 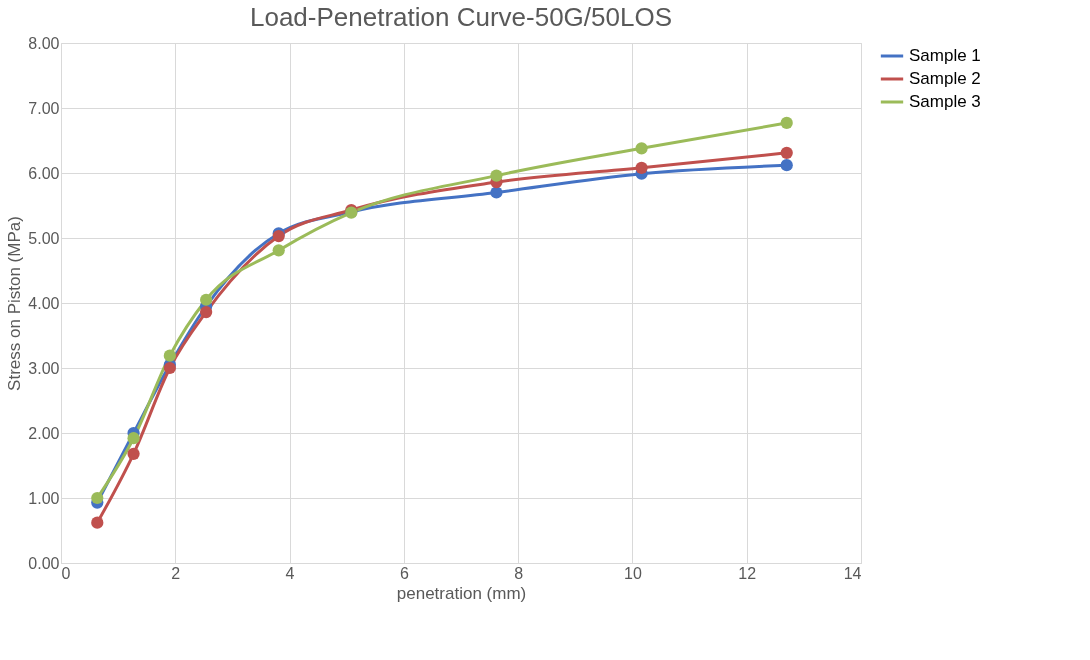 I want to click on y-tick-label: 5.00, so click(x=44, y=238).